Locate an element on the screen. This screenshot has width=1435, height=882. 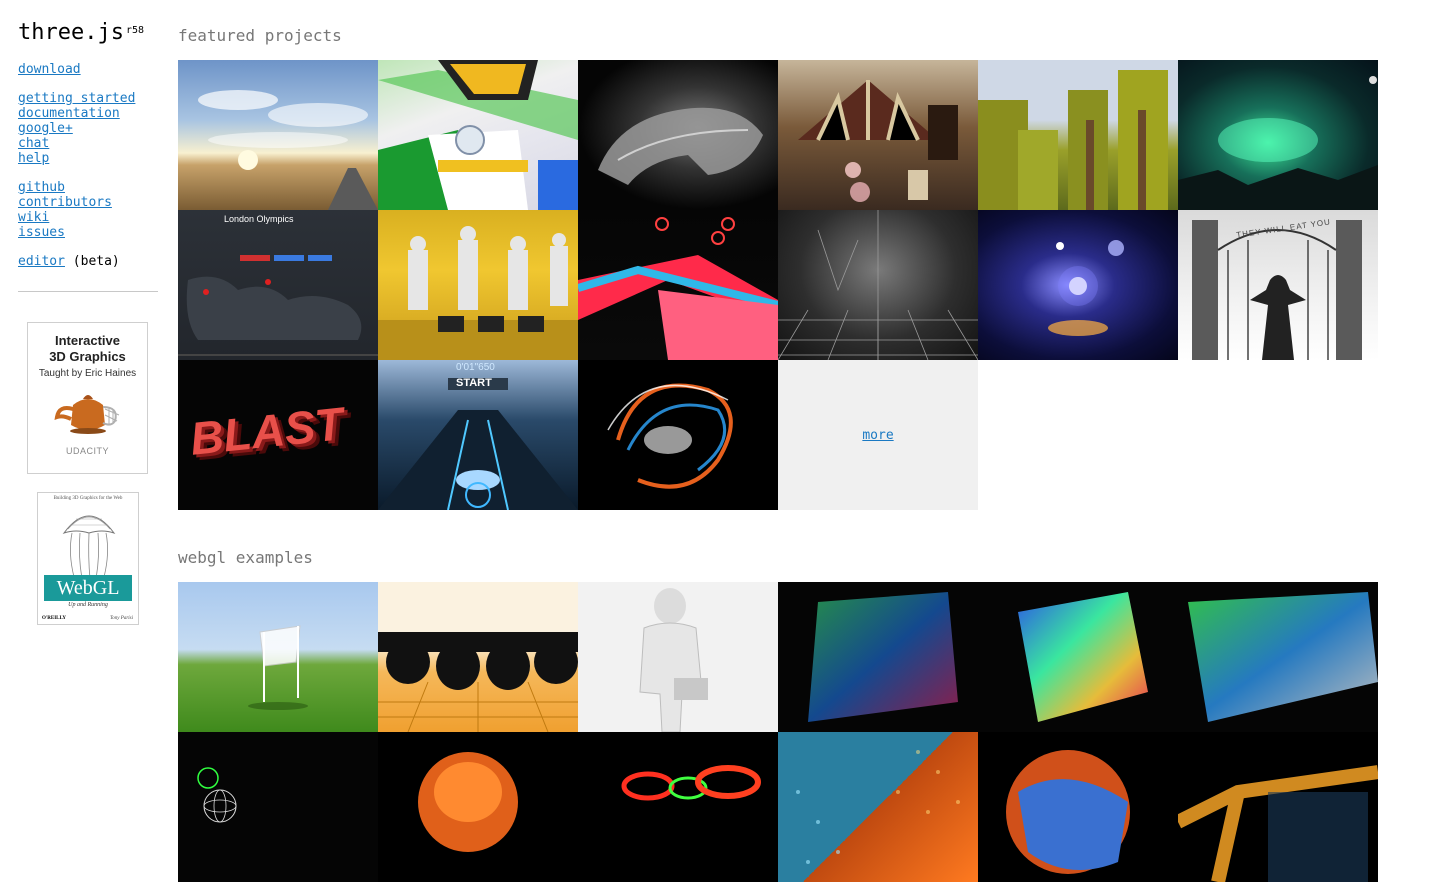
featured-tile-robot-dancers is located at coordinates (478, 285).